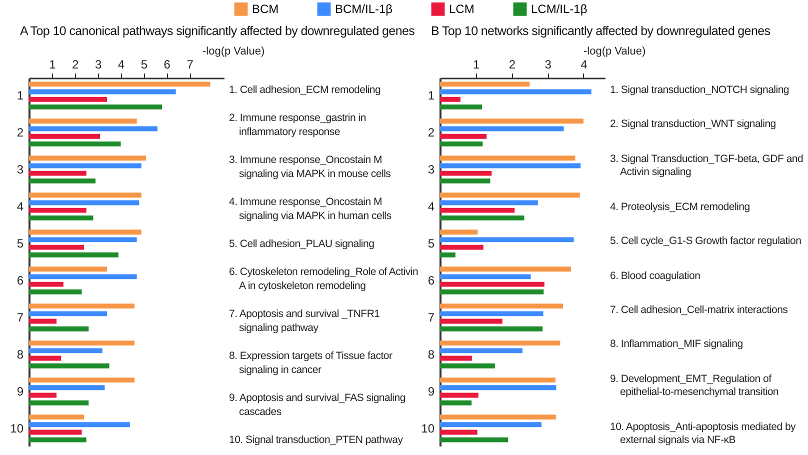 Image resolution: width=808 pixels, height=455 pixels. Describe the element at coordinates (431, 280) in the screenshot. I see `y-tick-label: 6` at that location.